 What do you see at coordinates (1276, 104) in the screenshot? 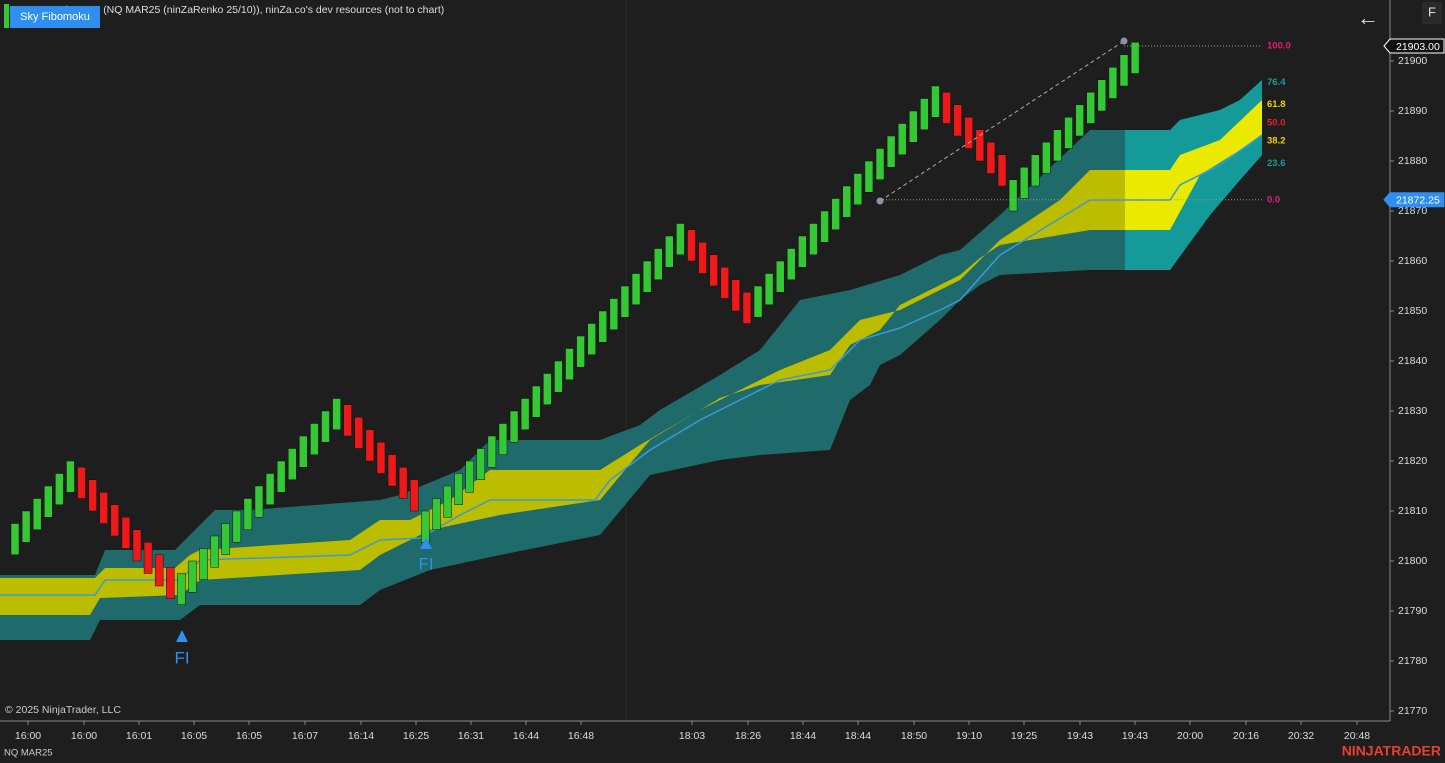
I see `fib-label: 61.8` at bounding box center [1276, 104].